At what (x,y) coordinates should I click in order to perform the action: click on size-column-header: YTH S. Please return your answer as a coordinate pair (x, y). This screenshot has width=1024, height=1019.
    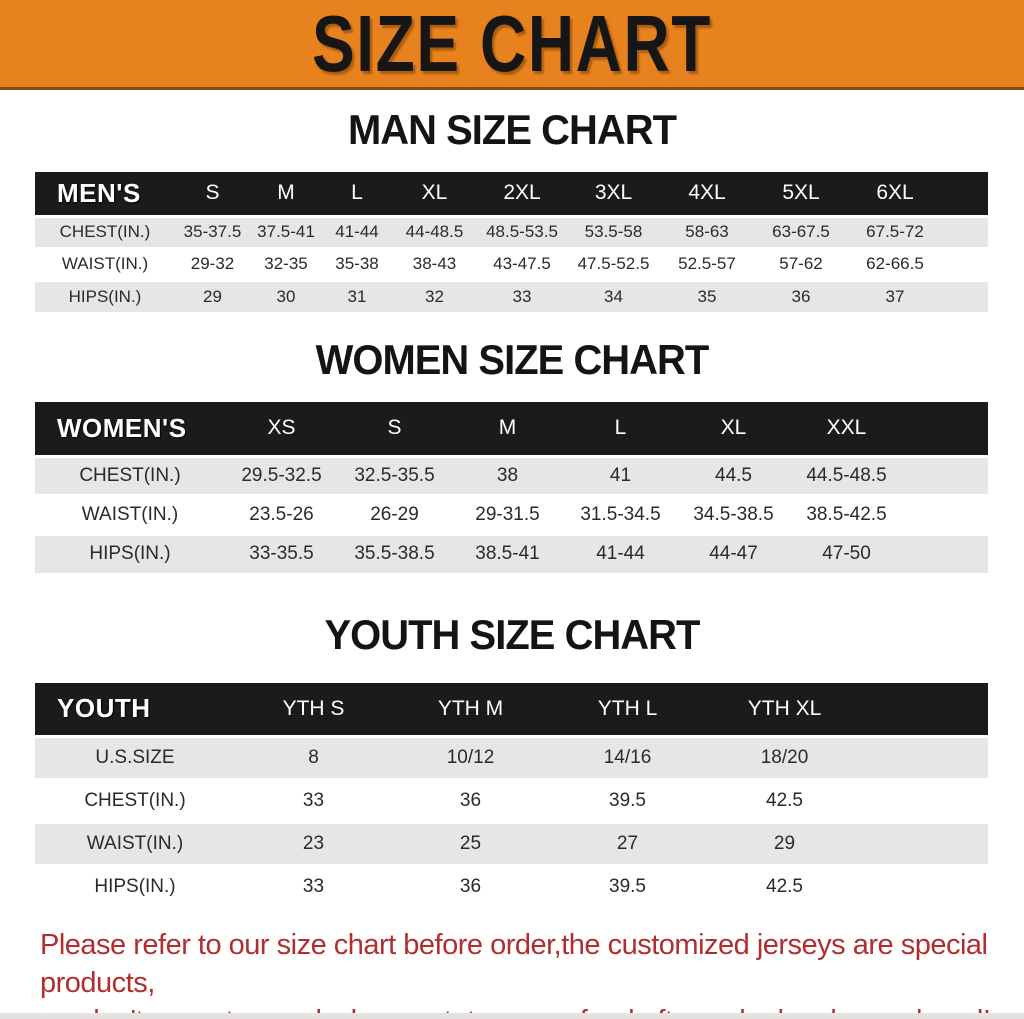
    Looking at the image, I should click on (313, 709).